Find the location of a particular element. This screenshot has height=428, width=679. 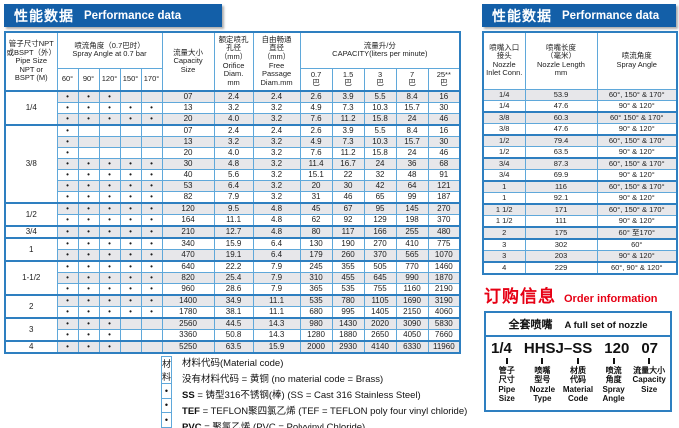

orifice-diam-cell: 15.9 is located at coordinates (233, 243).